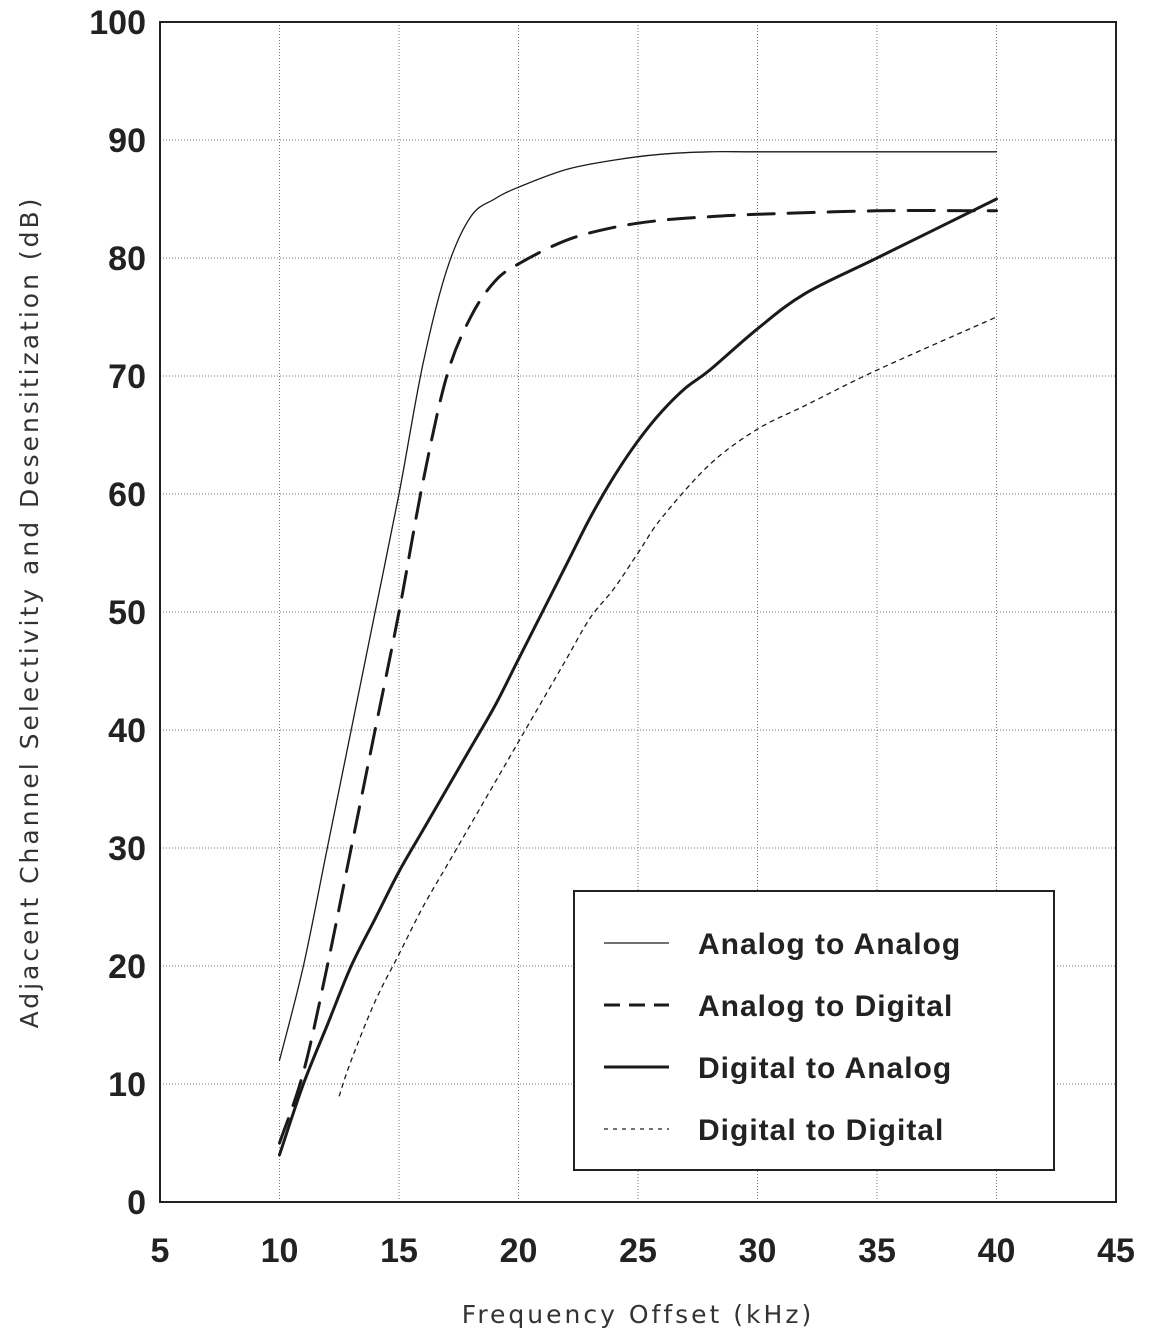 This screenshot has width=1152, height=1336. Describe the element at coordinates (127, 495) in the screenshot. I see `y-tick-label: 60` at that location.